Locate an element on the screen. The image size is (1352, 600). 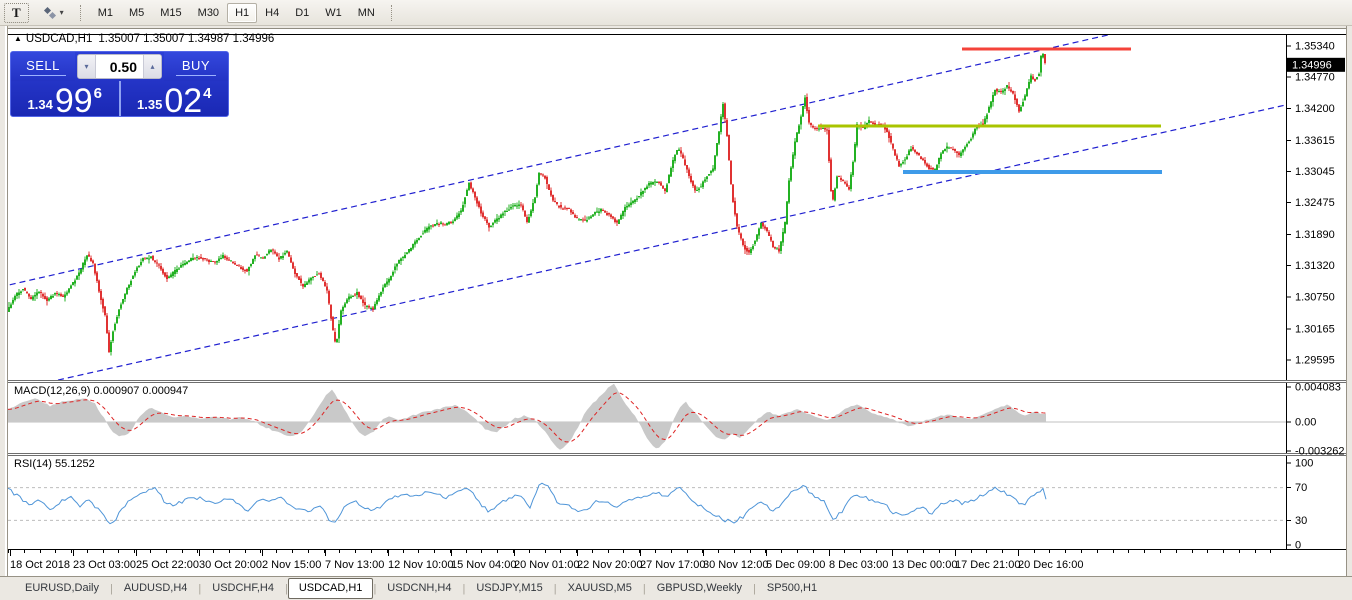
buy-button-label: BUY is located at coordinates (196, 67).